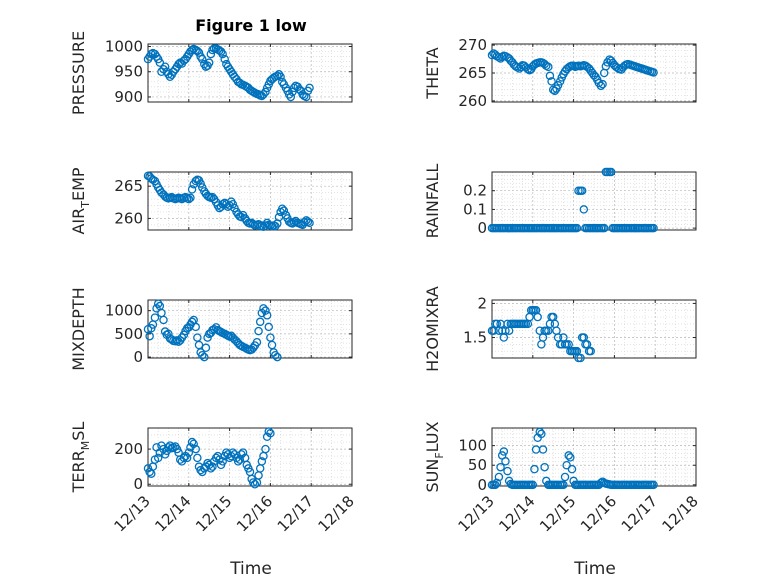  What do you see at coordinates (432, 436) in the screenshot?
I see `y-axis-label-part: LUX` at bounding box center [432, 436].